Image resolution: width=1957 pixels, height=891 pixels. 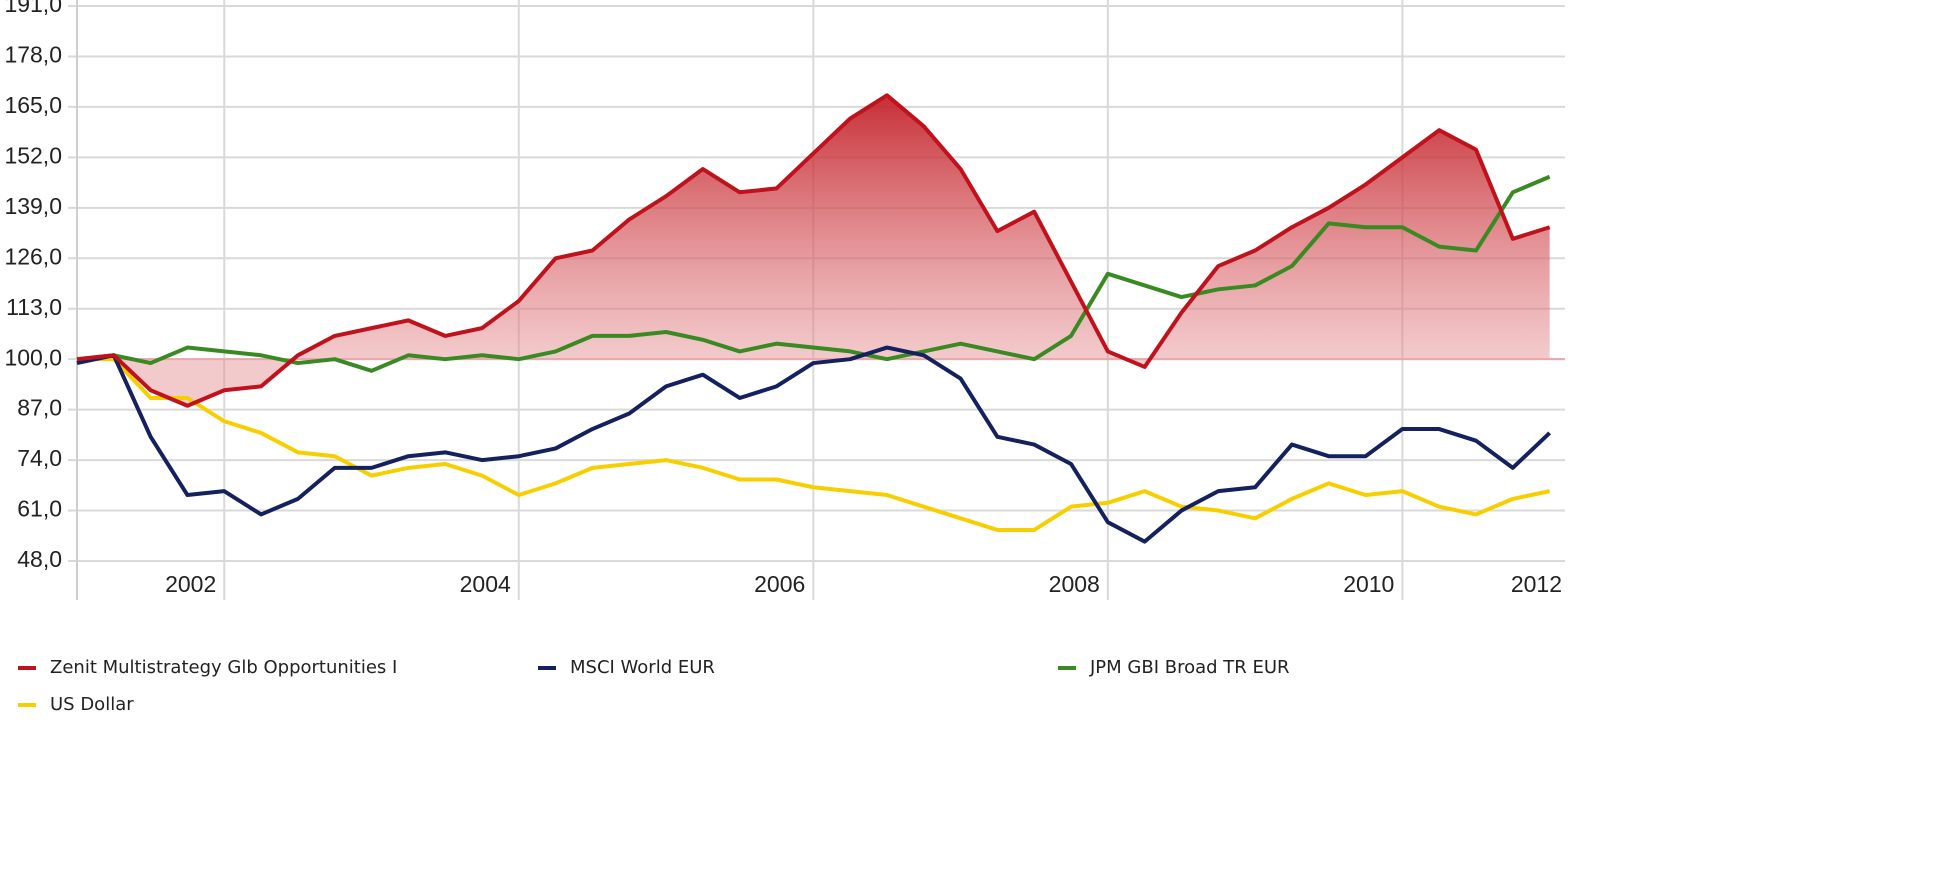 I want to click on x-tick-label: 2002, so click(x=190, y=584).